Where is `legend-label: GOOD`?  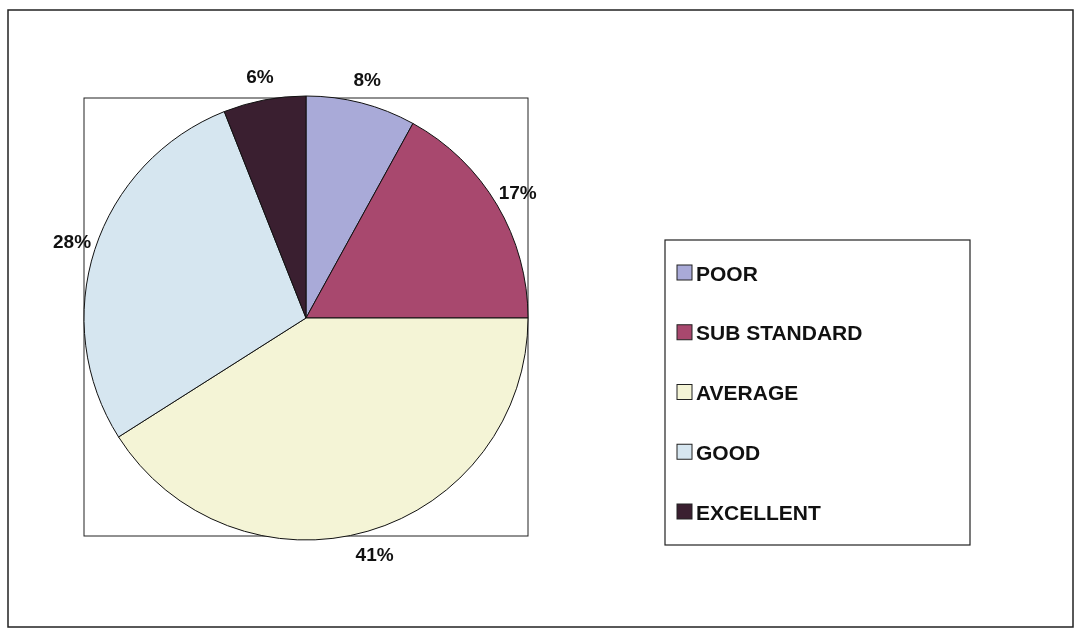
legend-label: GOOD is located at coordinates (728, 452).